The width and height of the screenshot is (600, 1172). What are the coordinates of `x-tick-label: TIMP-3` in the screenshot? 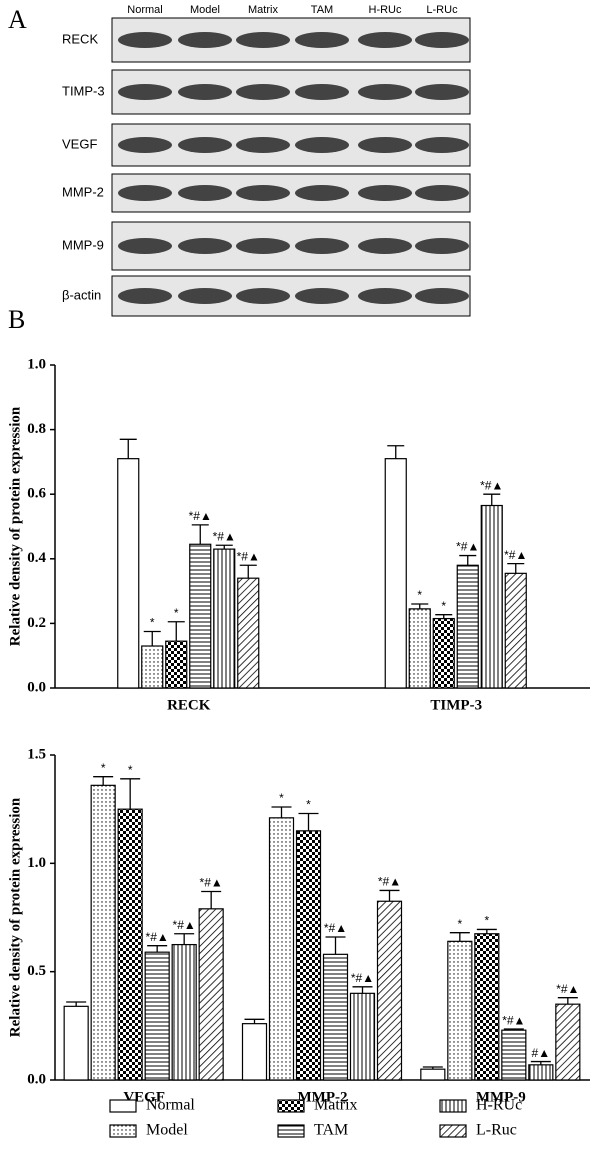 It's located at (456, 705).